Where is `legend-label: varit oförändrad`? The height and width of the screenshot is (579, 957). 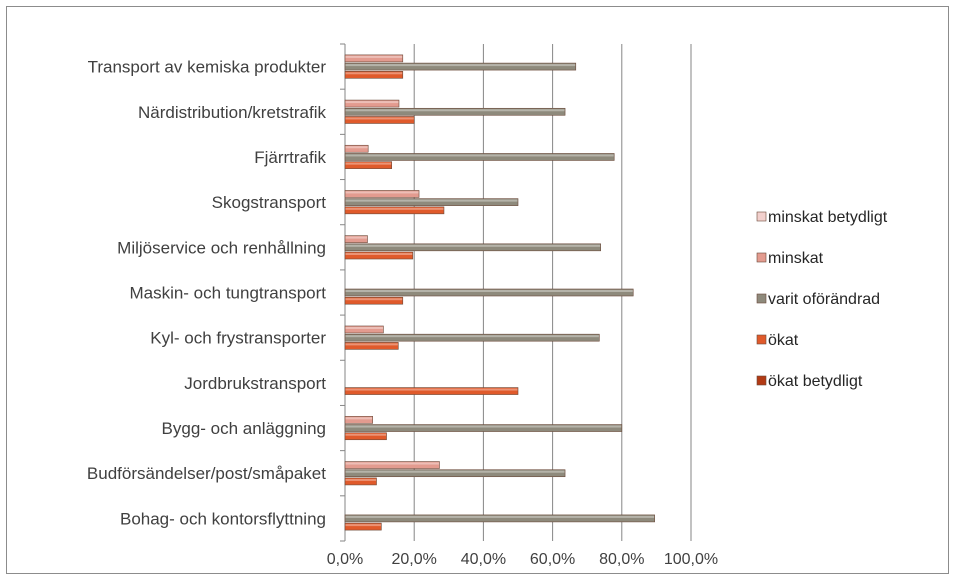
legend-label: varit oförändrad is located at coordinates (824, 299).